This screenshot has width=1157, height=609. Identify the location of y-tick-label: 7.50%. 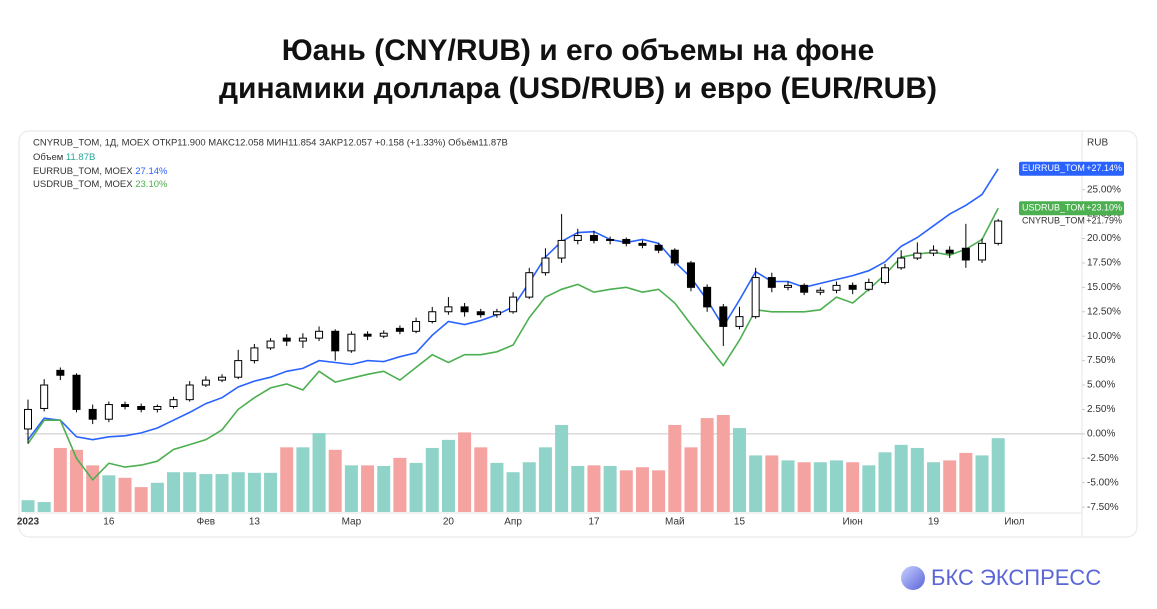
(1101, 360).